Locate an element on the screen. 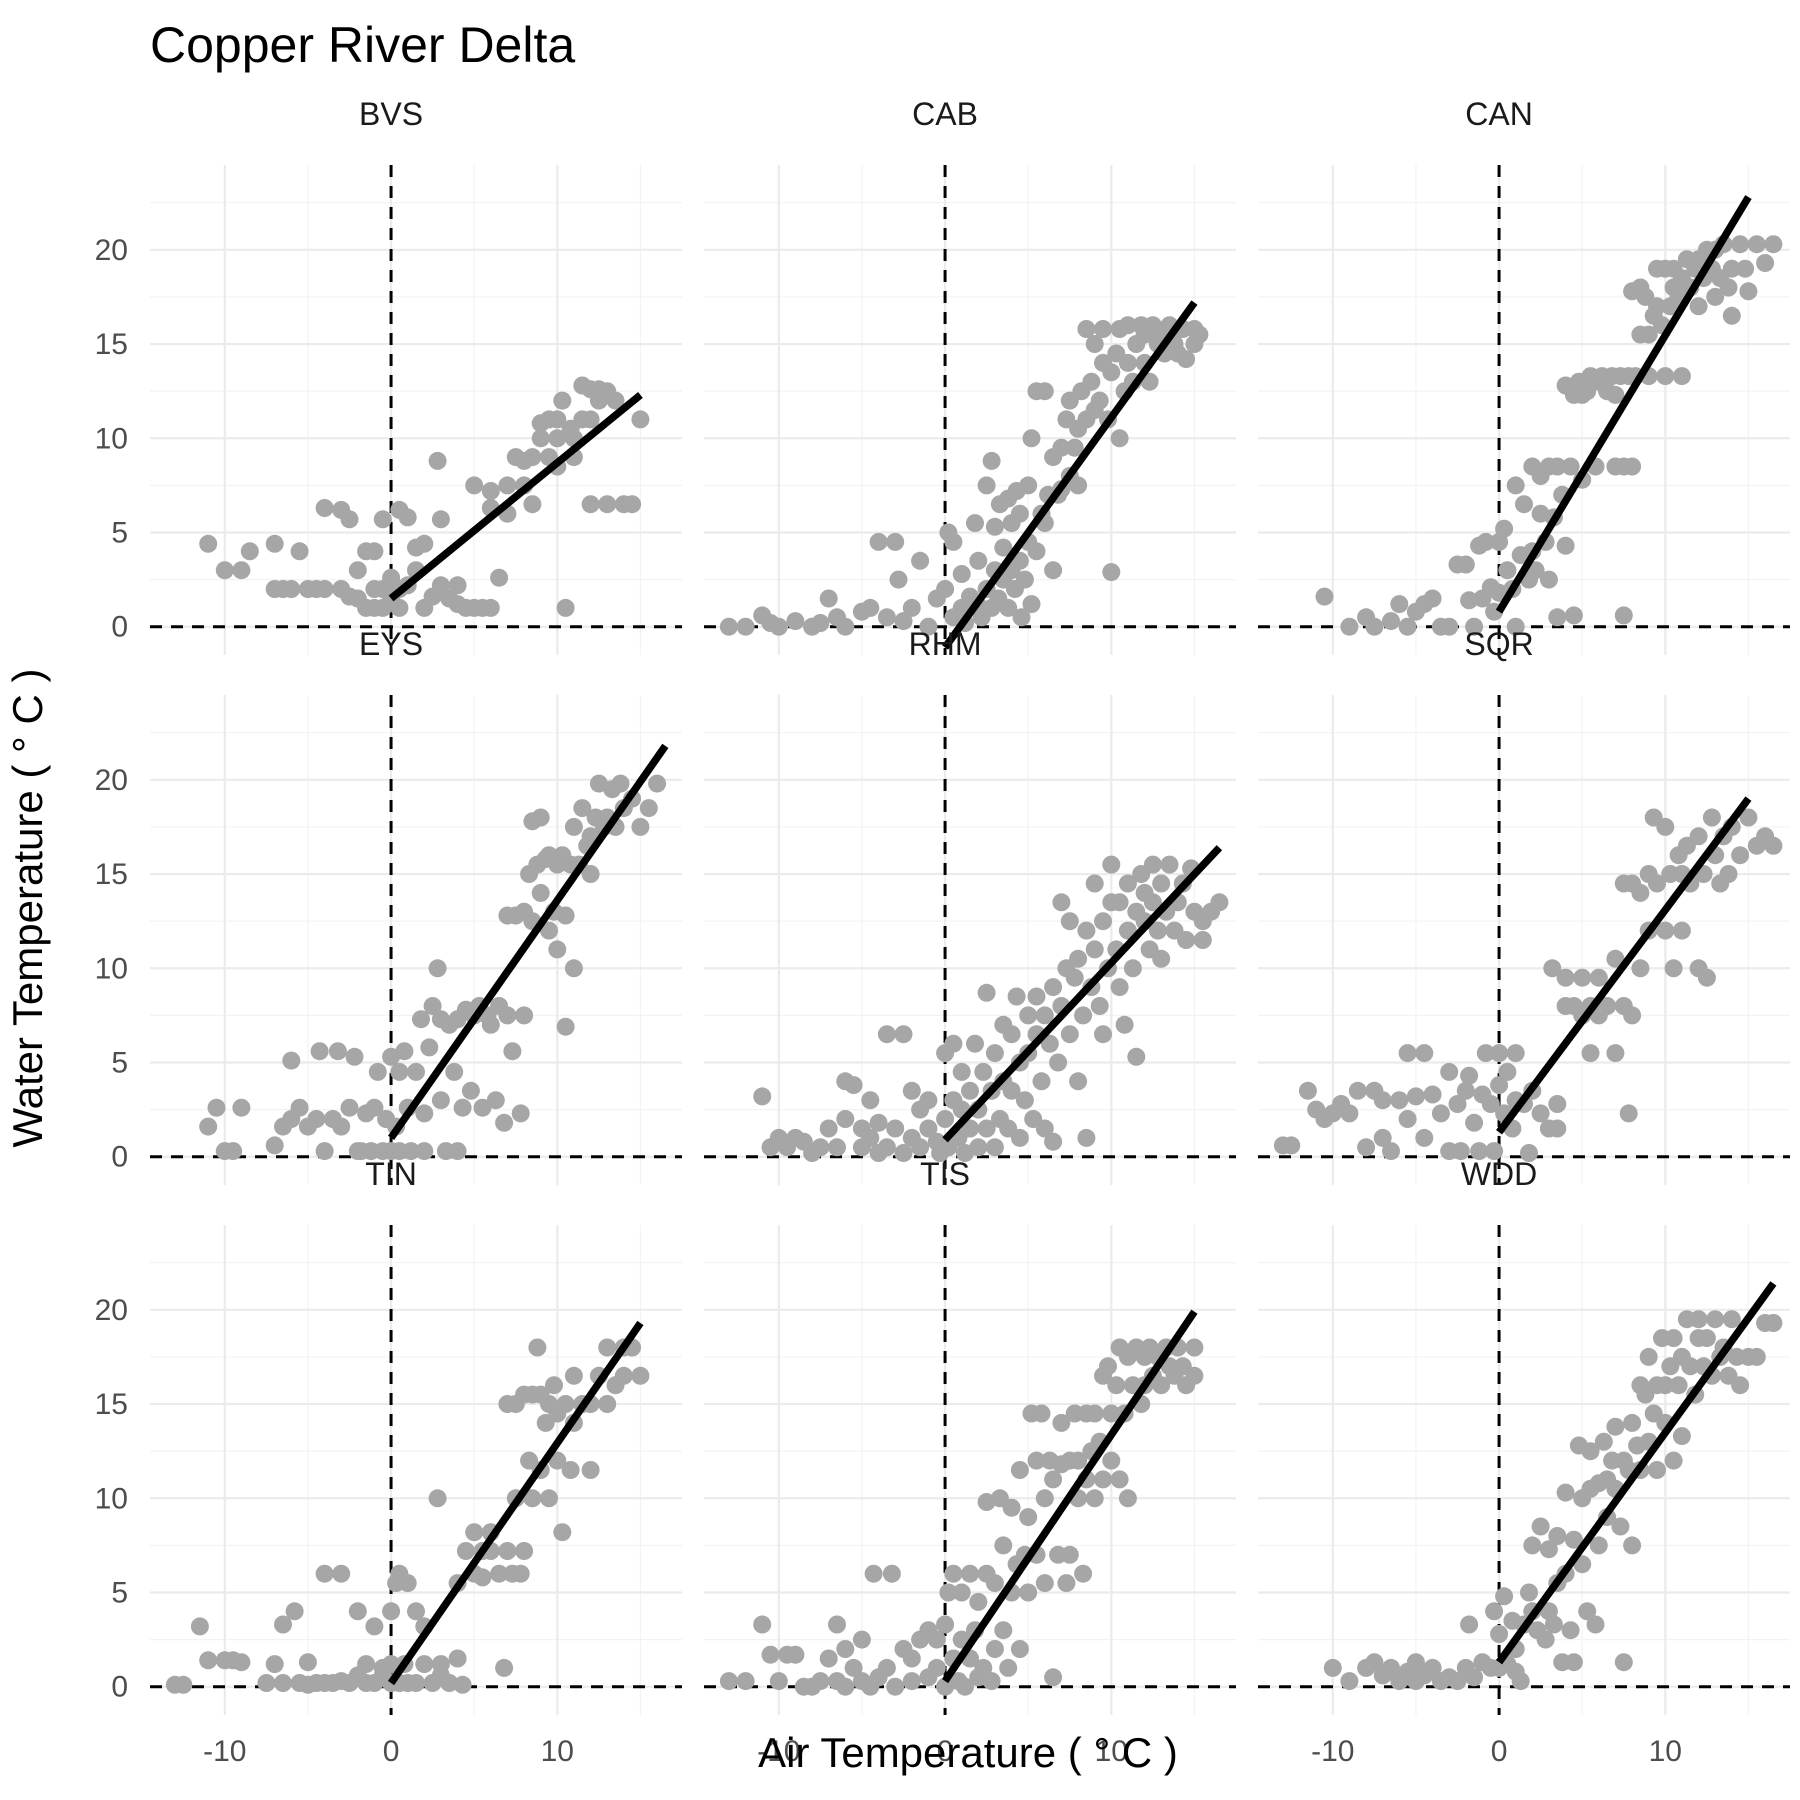 This screenshot has width=1800, height=1800. facet-label: BVS is located at coordinates (391, 114).